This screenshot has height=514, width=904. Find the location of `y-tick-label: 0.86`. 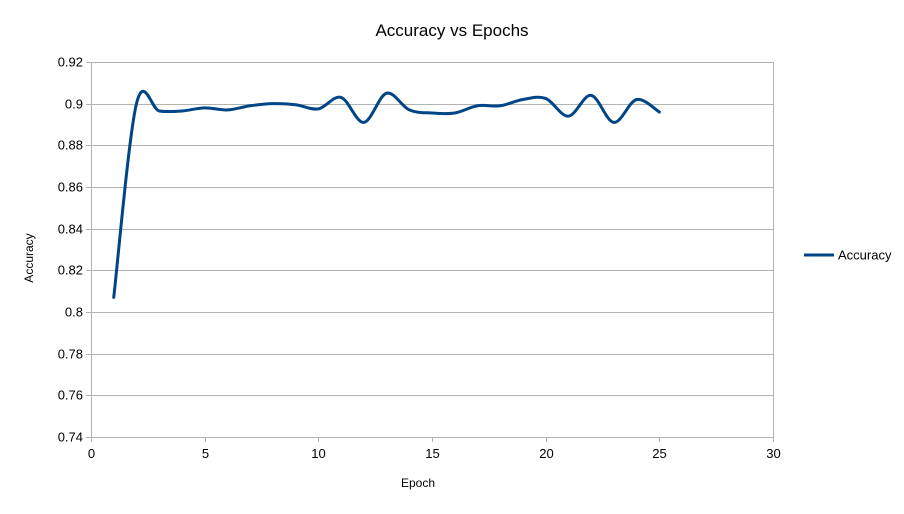

y-tick-label: 0.86 is located at coordinates (70, 187).